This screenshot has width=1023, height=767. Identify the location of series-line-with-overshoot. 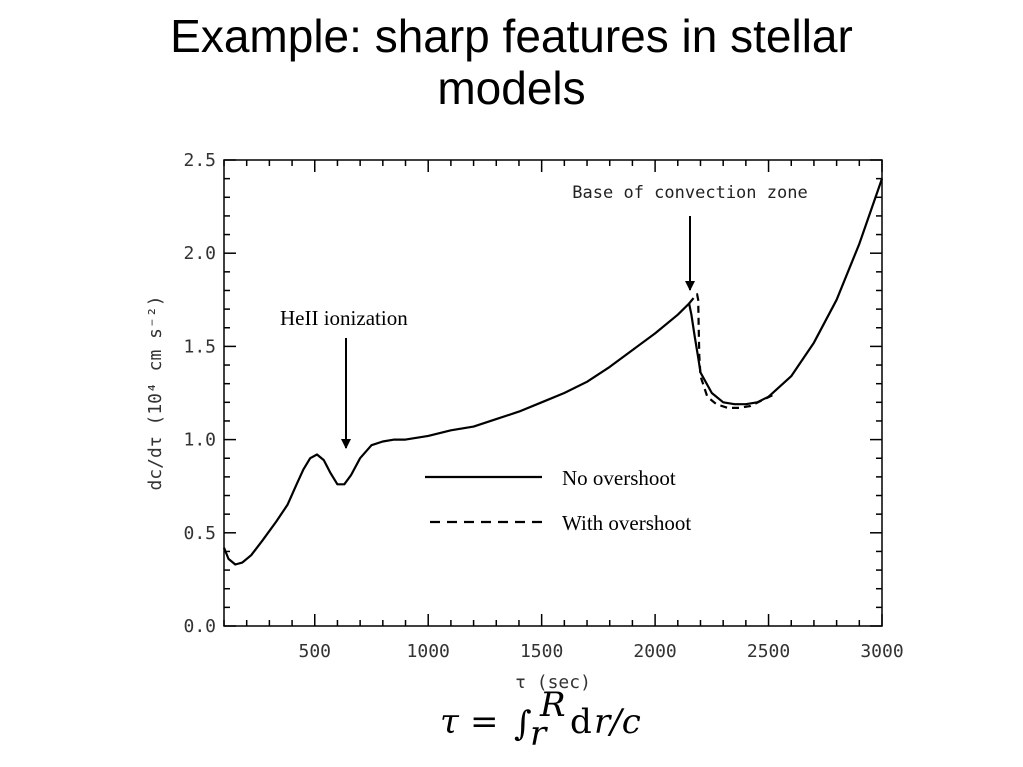
(731, 351).